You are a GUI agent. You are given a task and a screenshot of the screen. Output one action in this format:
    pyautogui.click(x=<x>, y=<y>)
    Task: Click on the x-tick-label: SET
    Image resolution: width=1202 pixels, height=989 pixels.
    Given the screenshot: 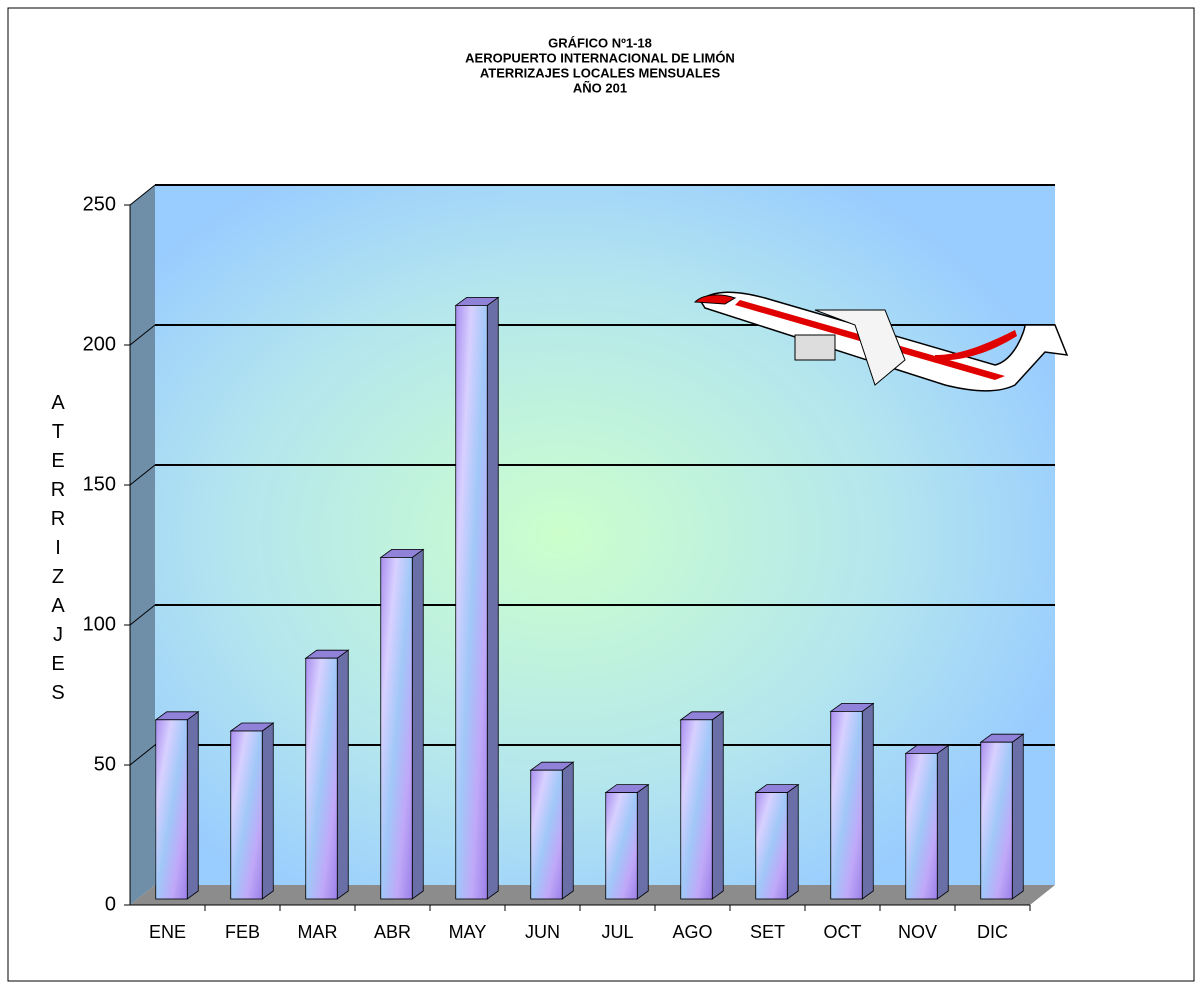 What is the action you would take?
    pyautogui.click(x=767, y=932)
    